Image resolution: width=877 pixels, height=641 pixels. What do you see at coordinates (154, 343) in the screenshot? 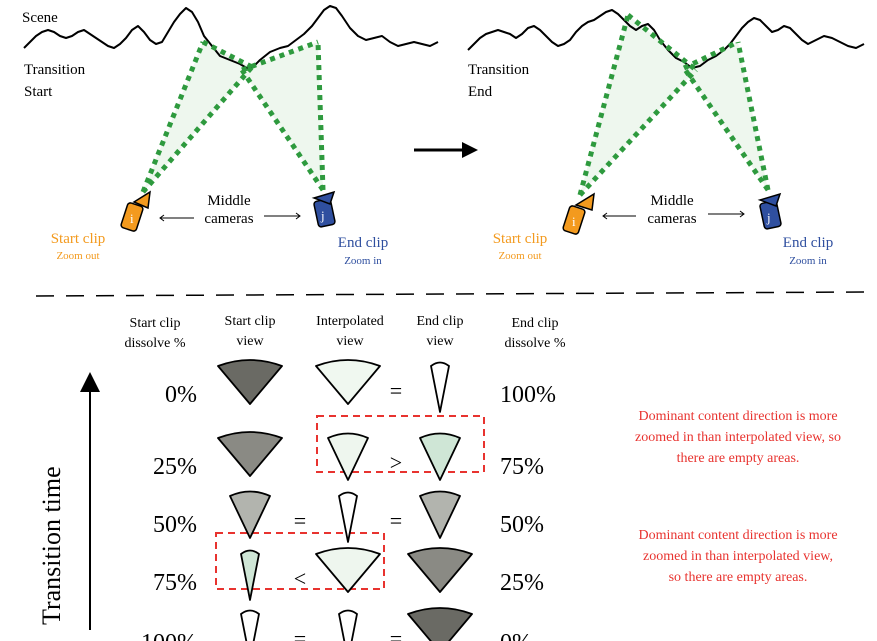
I see `header-start-dissolve-l2: dissolve %` at bounding box center [154, 343].